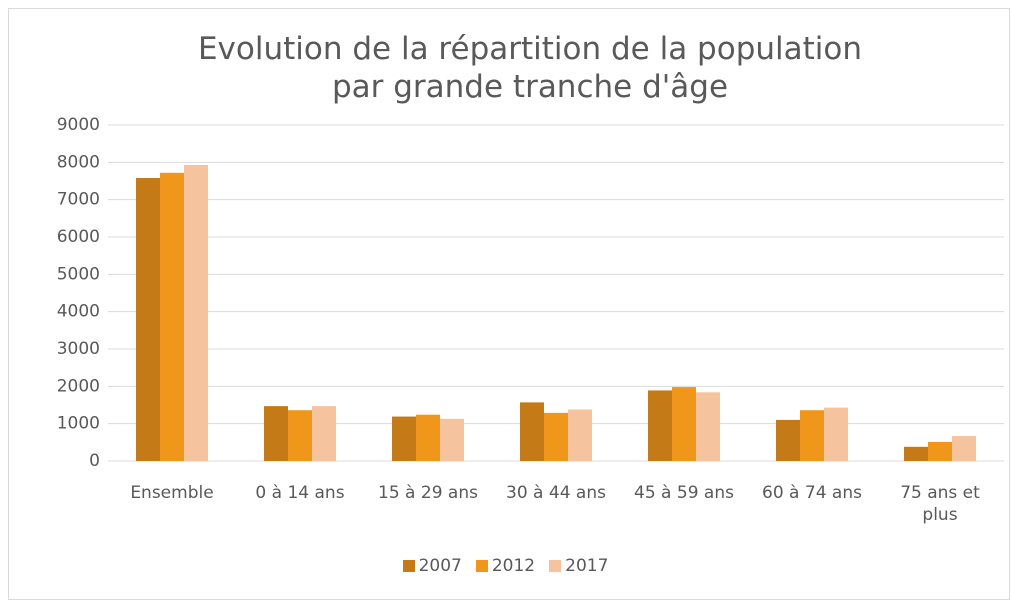 Image resolution: width=1011 pixels, height=601 pixels. I want to click on legend-item: 2012, so click(505, 566).